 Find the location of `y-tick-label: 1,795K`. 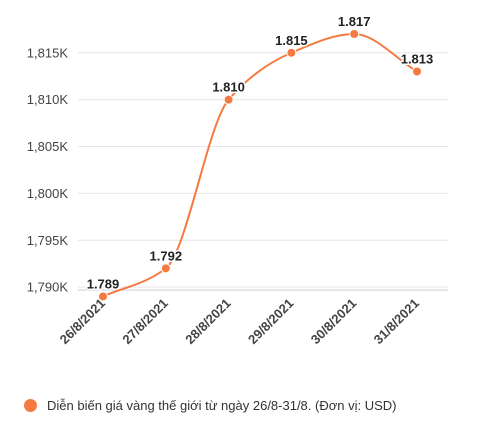

y-tick-label: 1,795K is located at coordinates (48, 240).